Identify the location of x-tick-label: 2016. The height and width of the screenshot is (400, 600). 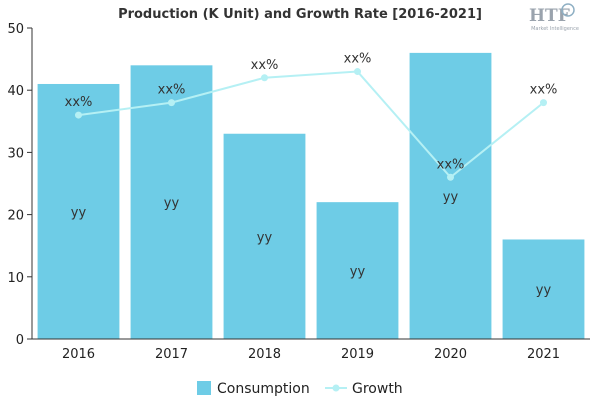
(78, 354).